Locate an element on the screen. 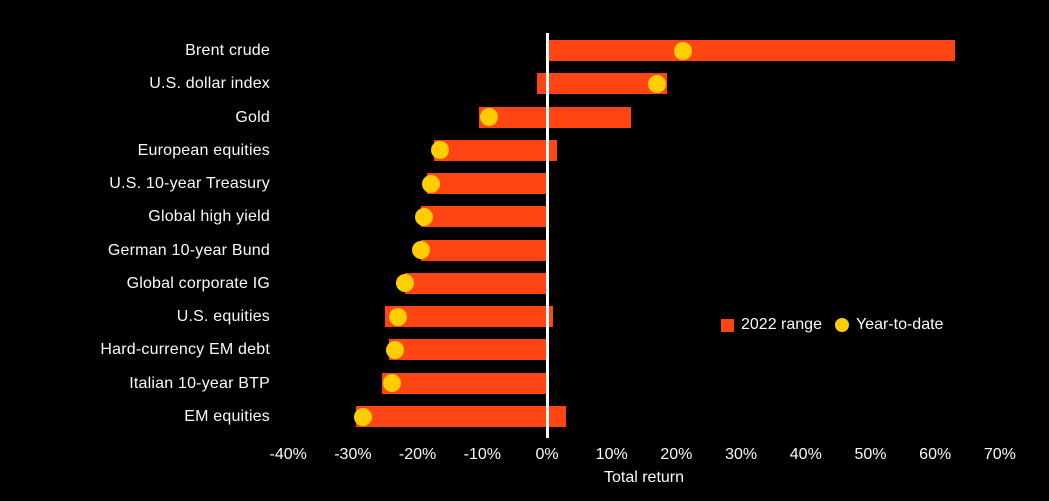 Image resolution: width=1049 pixels, height=501 pixels. legend: 2022 range Year-to-date is located at coordinates (832, 325).